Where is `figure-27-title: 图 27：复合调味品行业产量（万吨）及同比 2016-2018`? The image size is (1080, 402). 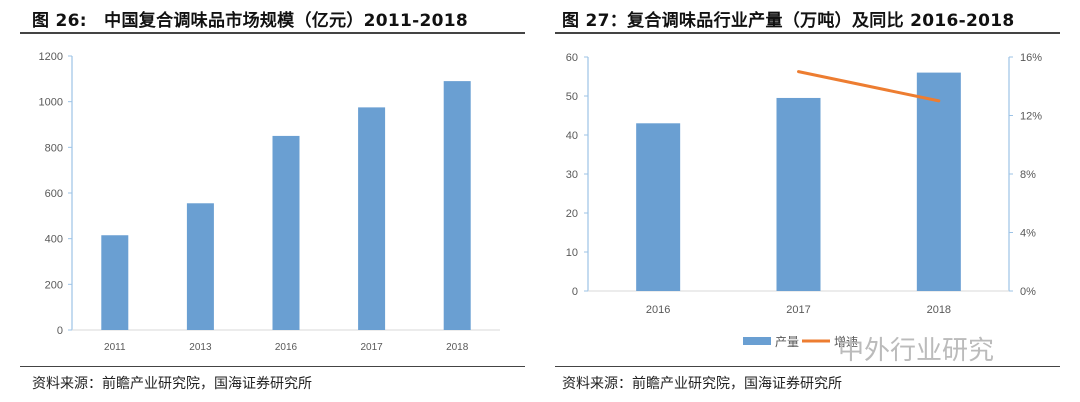 figure-27-title: 图 27：复合调味品行业产量（万吨）及同比 2016-2018 is located at coordinates (788, 21).